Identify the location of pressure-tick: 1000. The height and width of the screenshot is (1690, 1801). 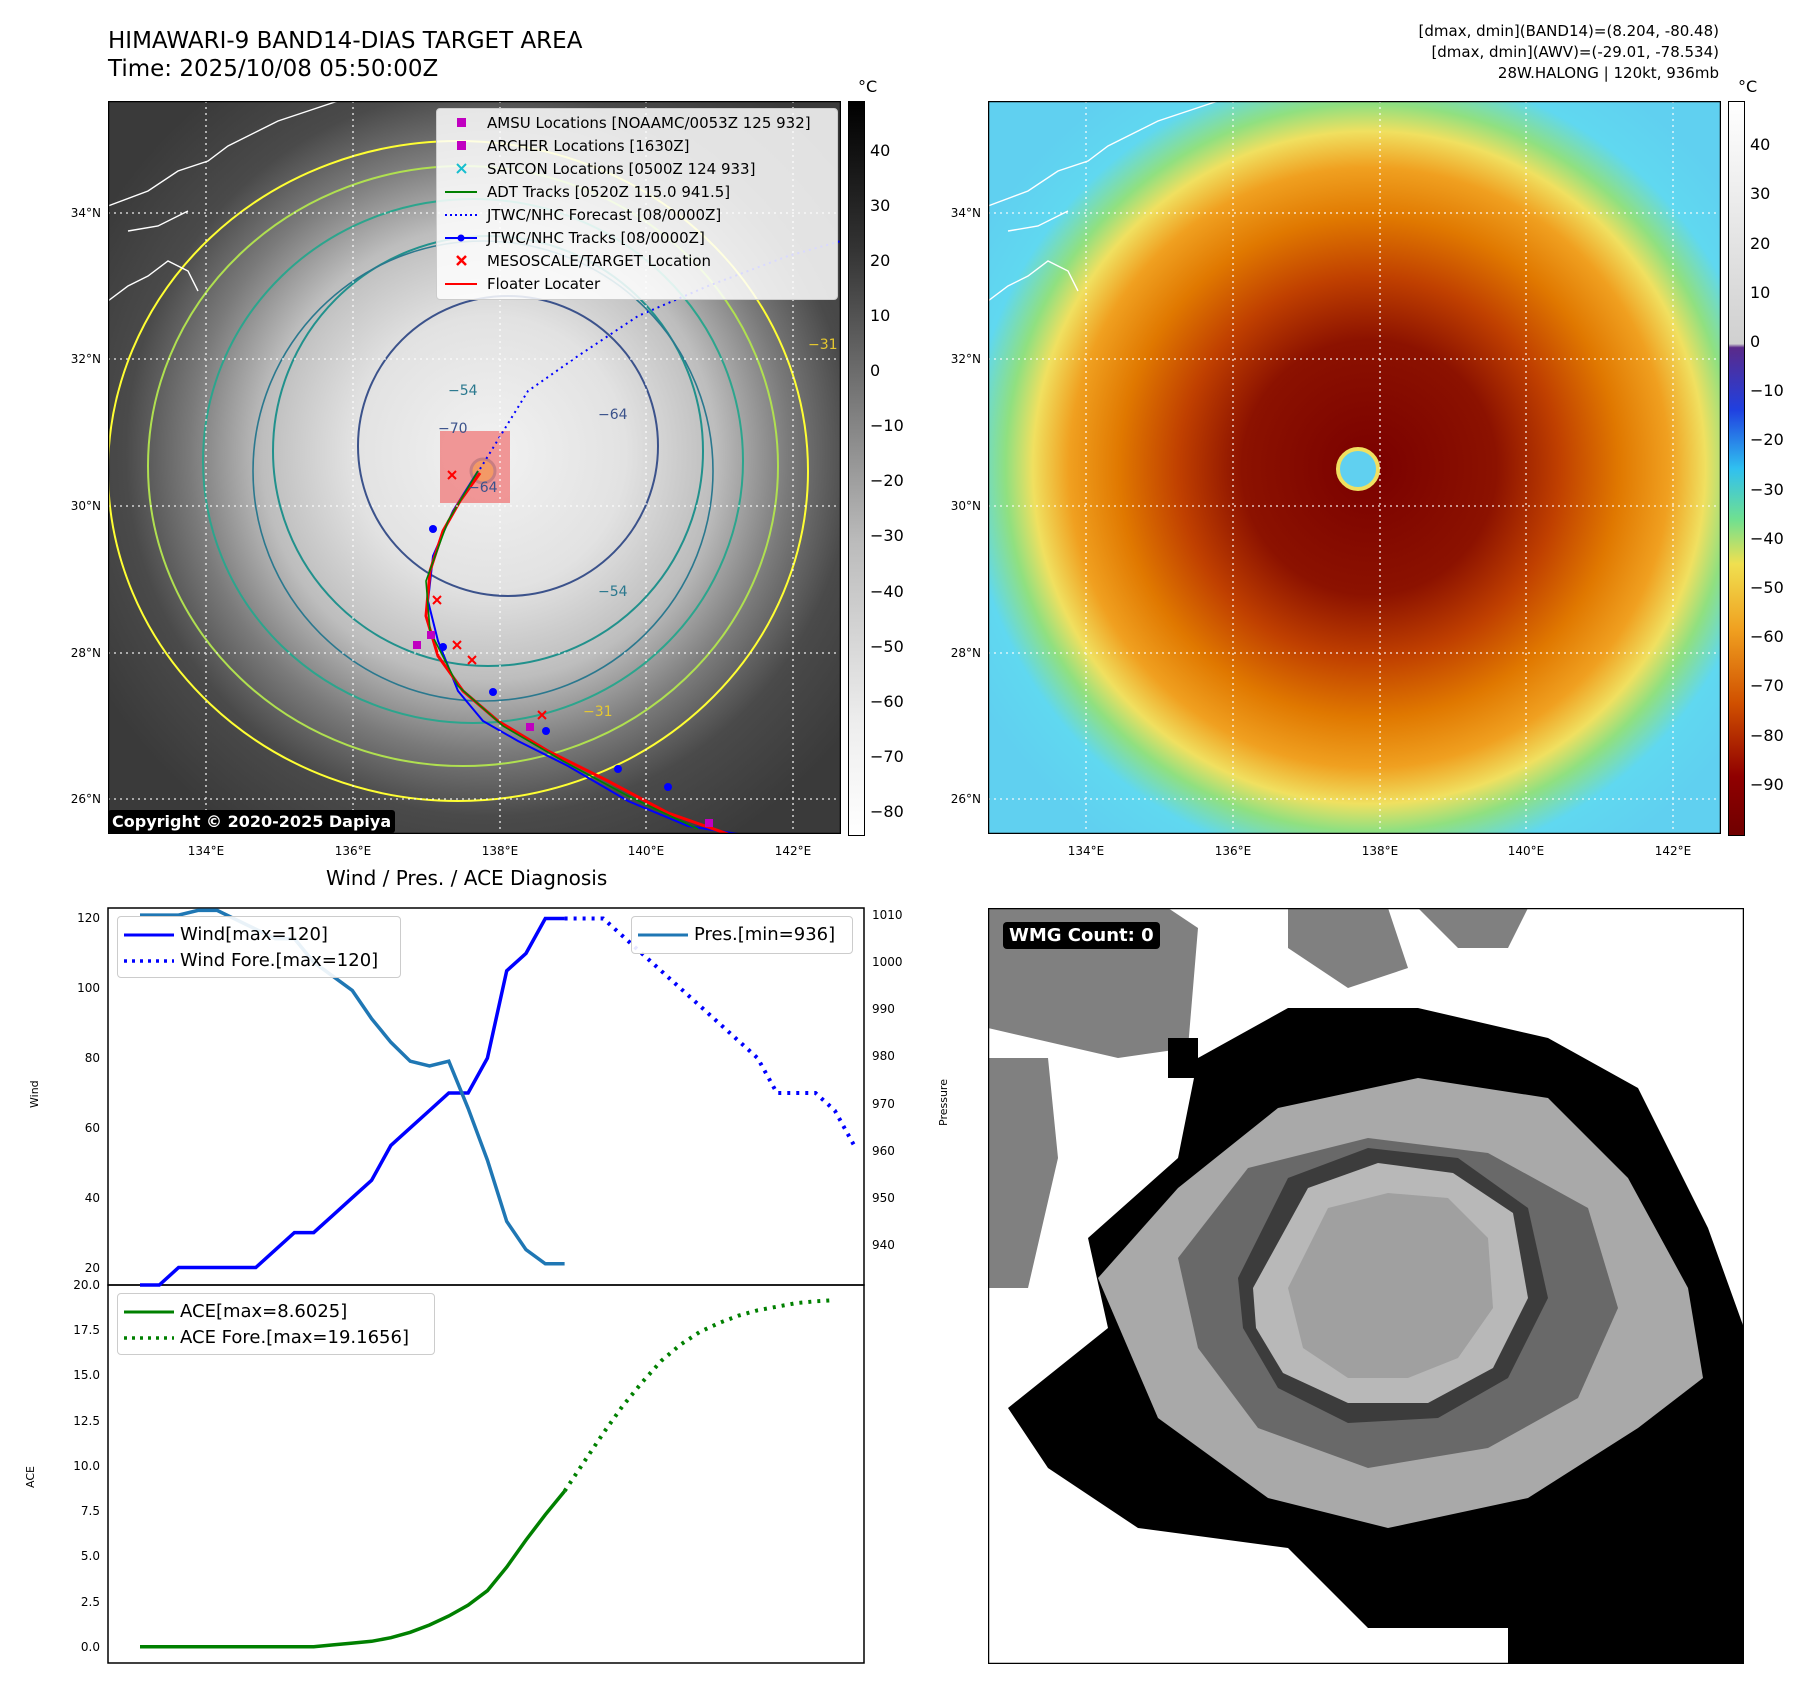
(887, 962).